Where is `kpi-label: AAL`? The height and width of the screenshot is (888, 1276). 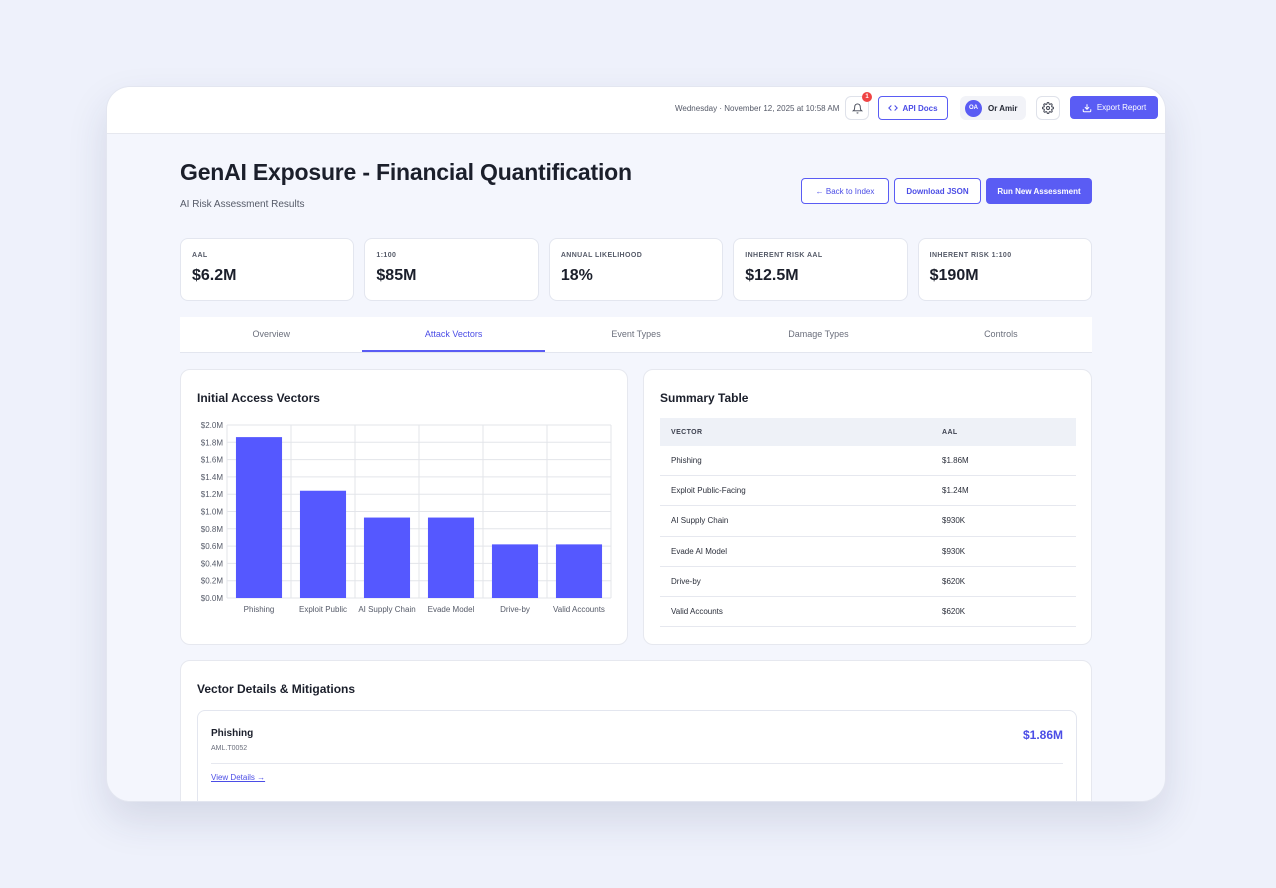 kpi-label: AAL is located at coordinates (200, 255).